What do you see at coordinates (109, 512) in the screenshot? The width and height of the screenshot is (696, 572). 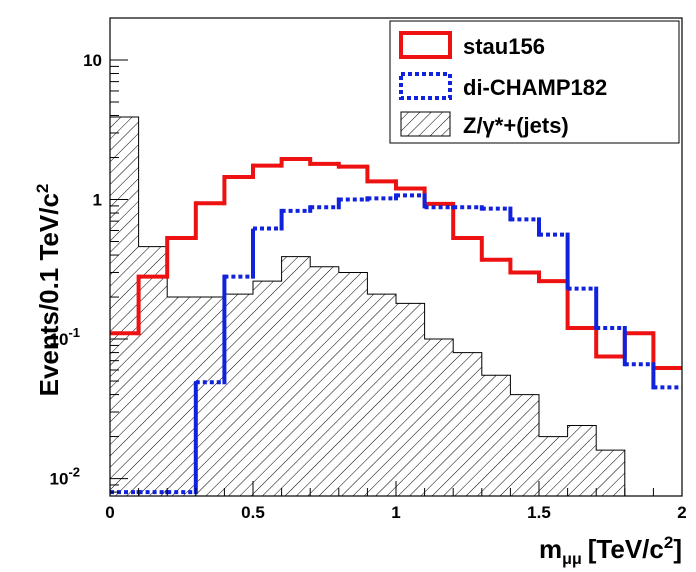 I see `x-tick-label: 0` at bounding box center [109, 512].